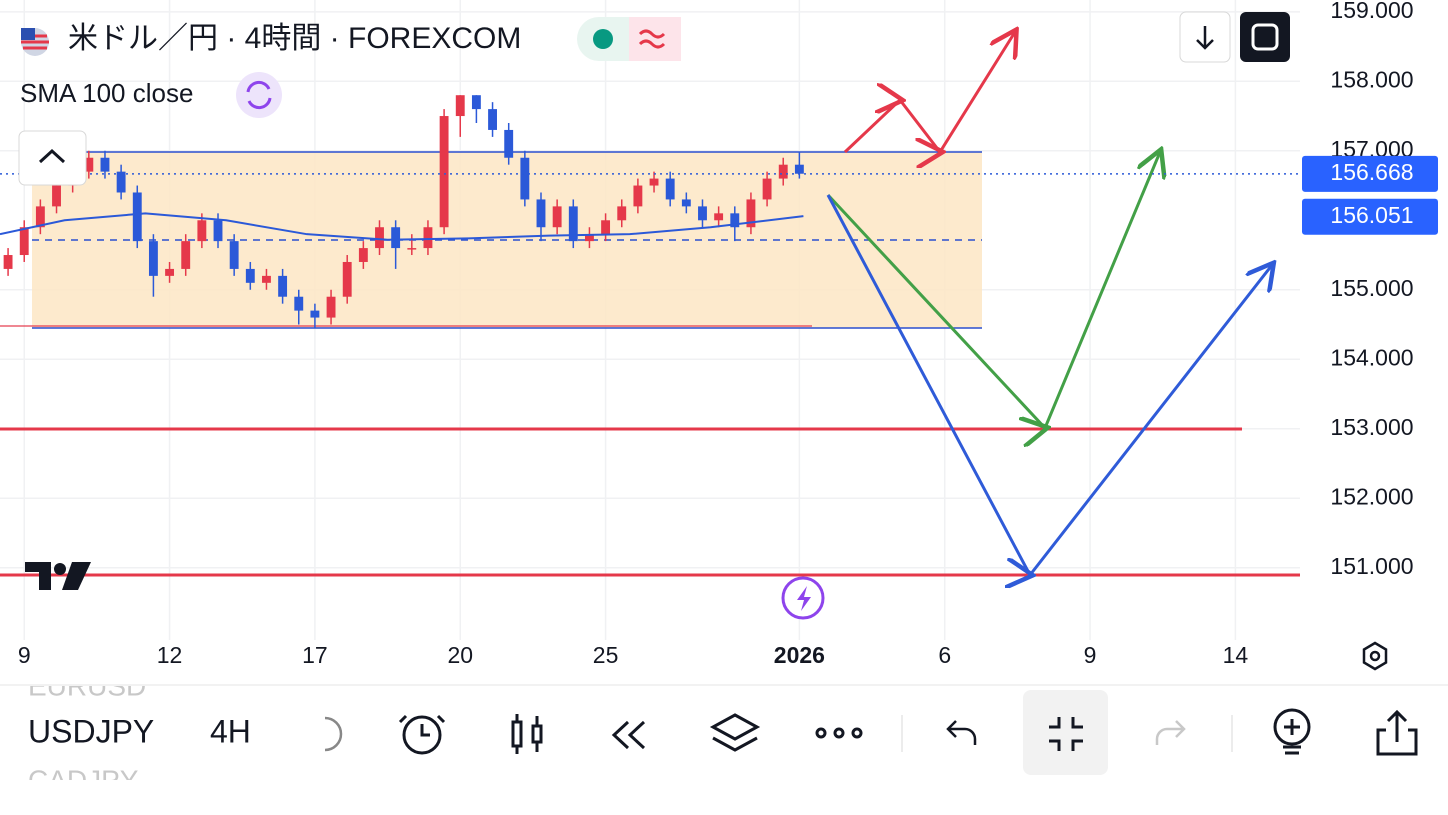 This screenshot has height=815, width=1448. What do you see at coordinates (944, 655) in the screenshot?
I see `x-tick-label: 6` at bounding box center [944, 655].